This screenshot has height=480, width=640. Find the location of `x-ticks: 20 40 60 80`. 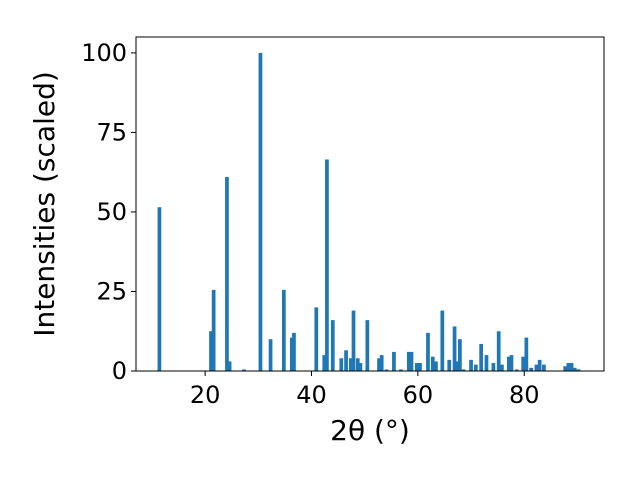

x-ticks: 20 40 60 80 is located at coordinates (365, 390).